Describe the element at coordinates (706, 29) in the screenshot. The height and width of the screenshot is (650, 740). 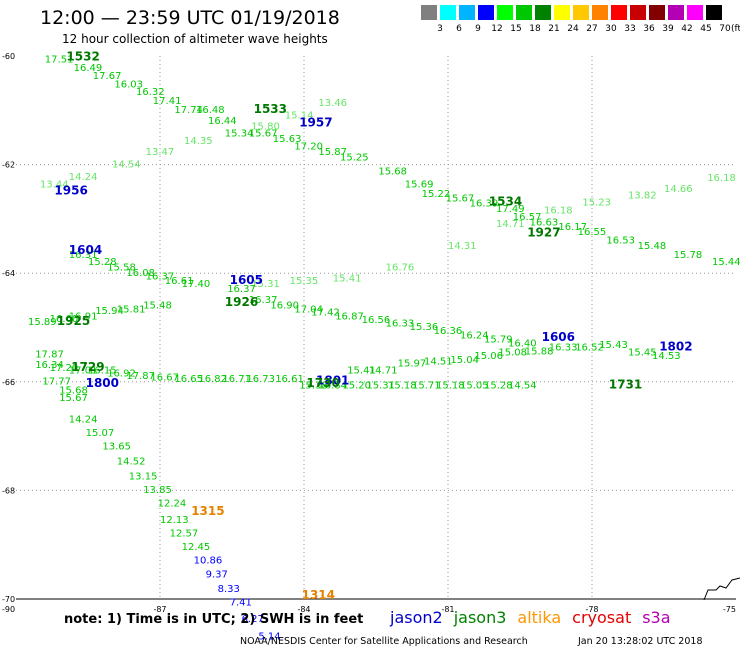
I see `color-scale-label: 45` at that location.